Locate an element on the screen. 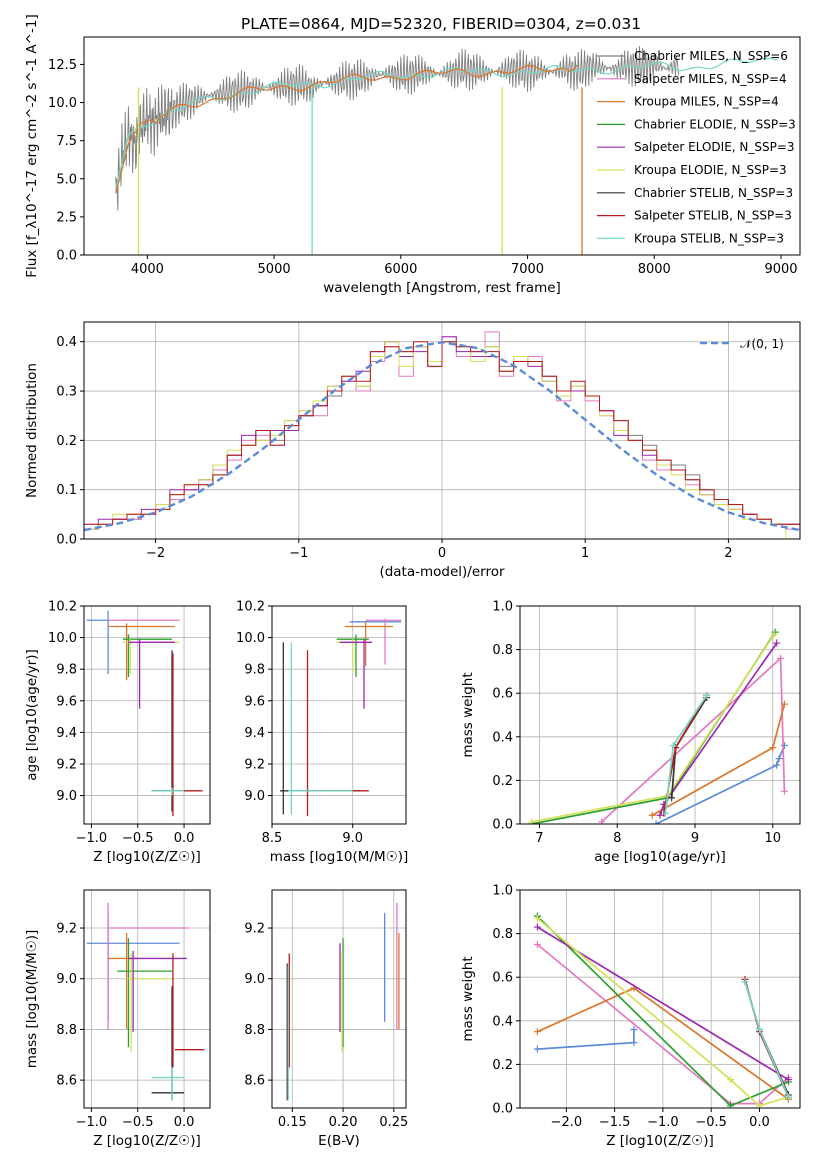 This screenshot has height=1170, width=819. y-tick-label: 7.5 is located at coordinates (66, 141).